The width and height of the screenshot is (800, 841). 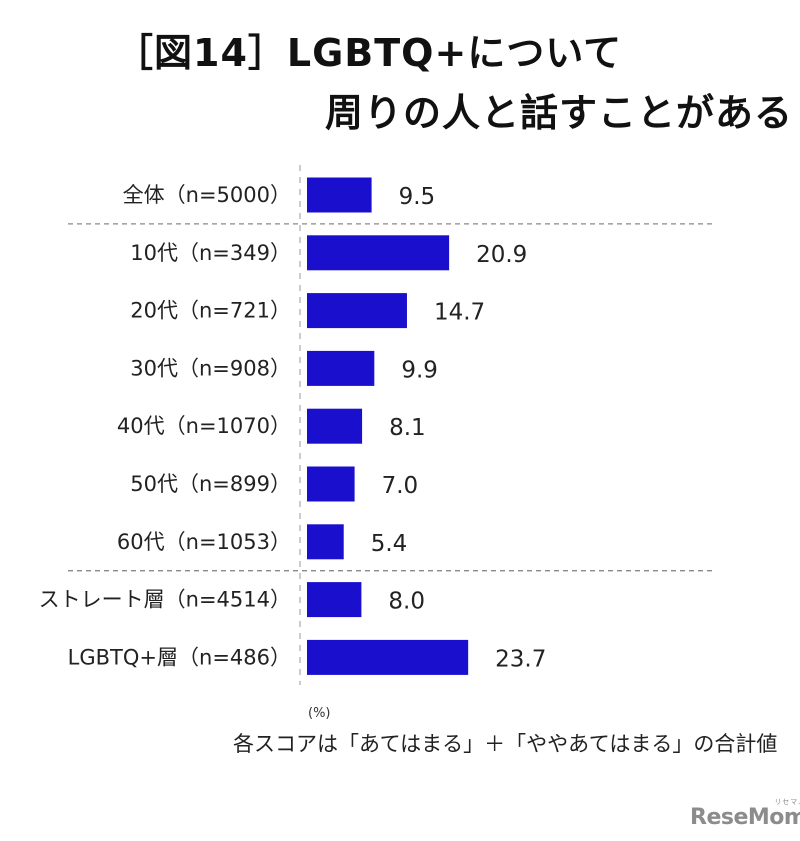 I want to click on value-label: 14.7, so click(x=459, y=313).